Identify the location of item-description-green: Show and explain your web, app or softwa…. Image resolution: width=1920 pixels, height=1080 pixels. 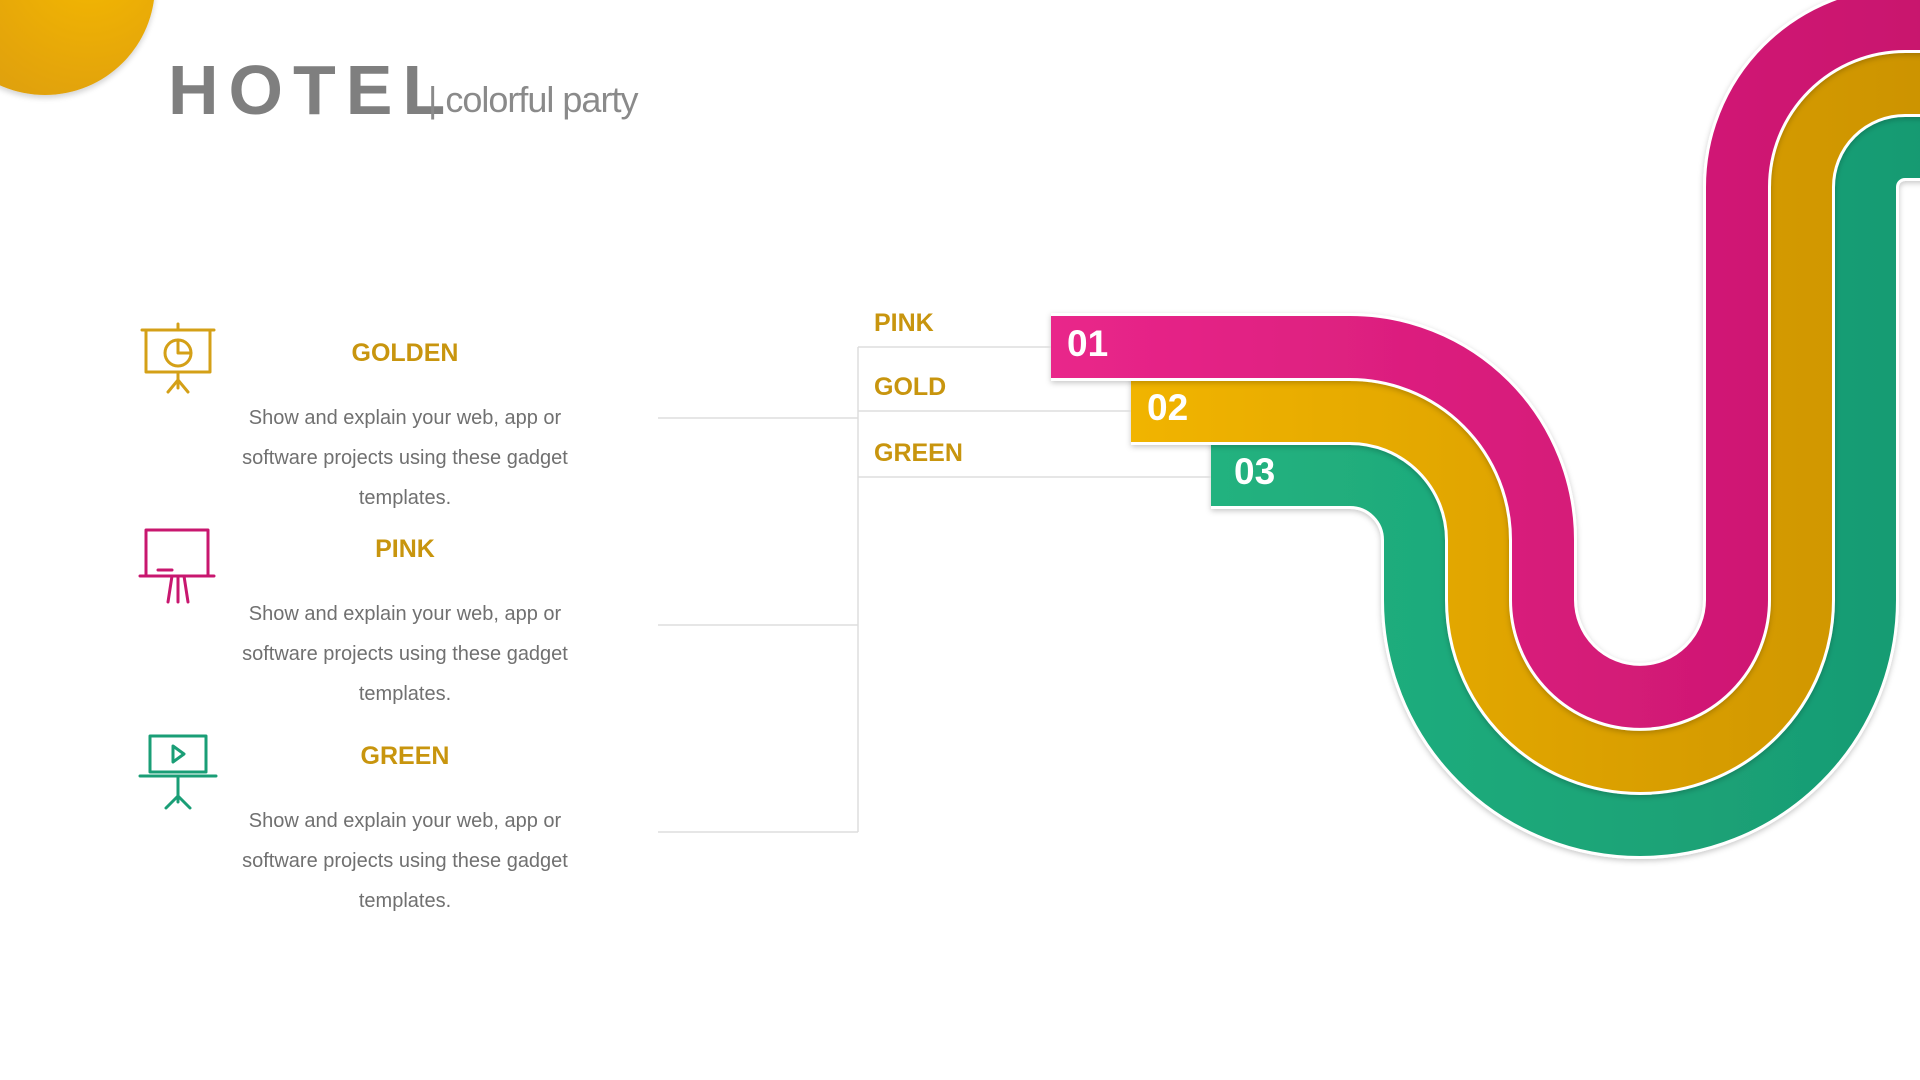
(405, 861).